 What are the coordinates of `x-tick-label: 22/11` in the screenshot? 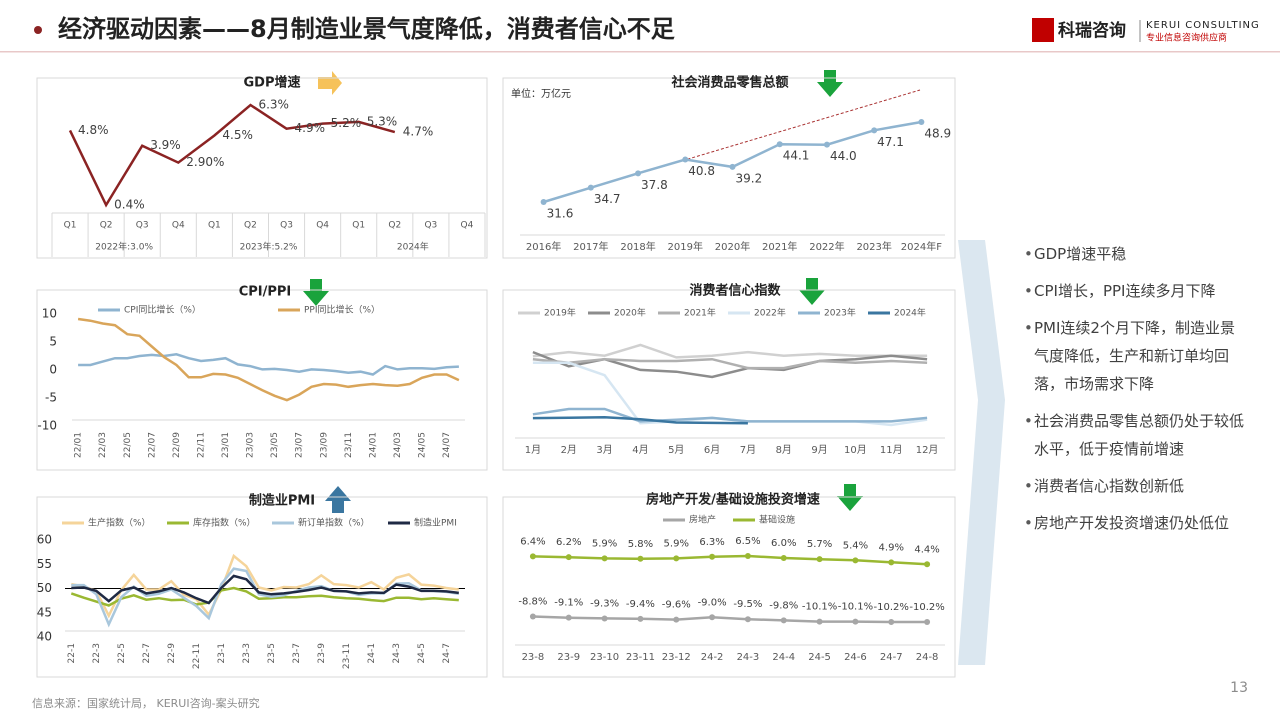 It's located at (201, 445).